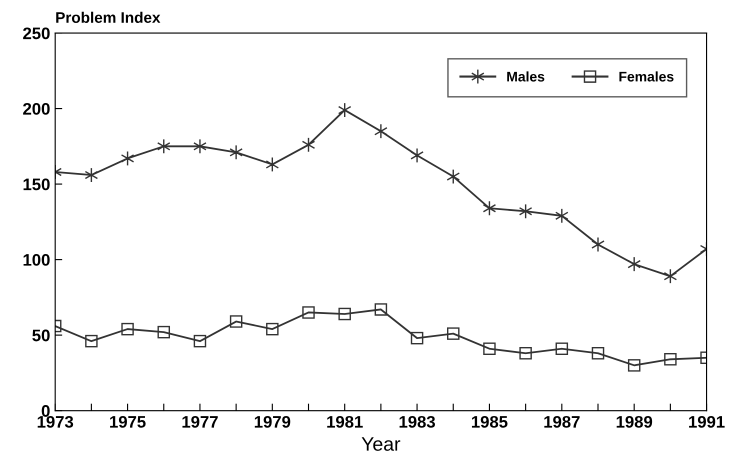  What do you see at coordinates (56, 422) in the screenshot?
I see `x-tick-label: 1973` at bounding box center [56, 422].